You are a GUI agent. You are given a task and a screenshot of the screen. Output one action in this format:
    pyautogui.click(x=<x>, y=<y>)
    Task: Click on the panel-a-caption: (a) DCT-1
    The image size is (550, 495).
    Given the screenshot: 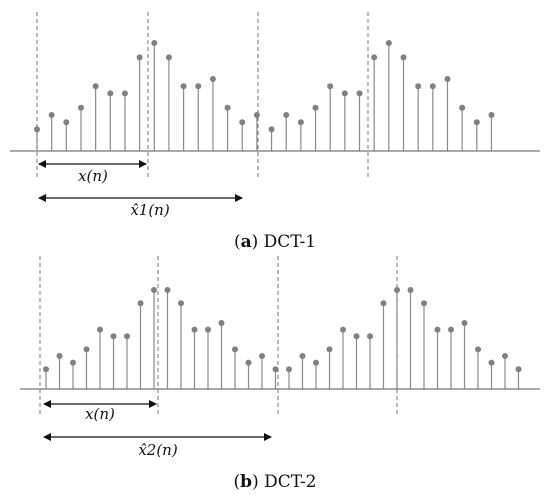 What is the action you would take?
    pyautogui.click(x=275, y=242)
    